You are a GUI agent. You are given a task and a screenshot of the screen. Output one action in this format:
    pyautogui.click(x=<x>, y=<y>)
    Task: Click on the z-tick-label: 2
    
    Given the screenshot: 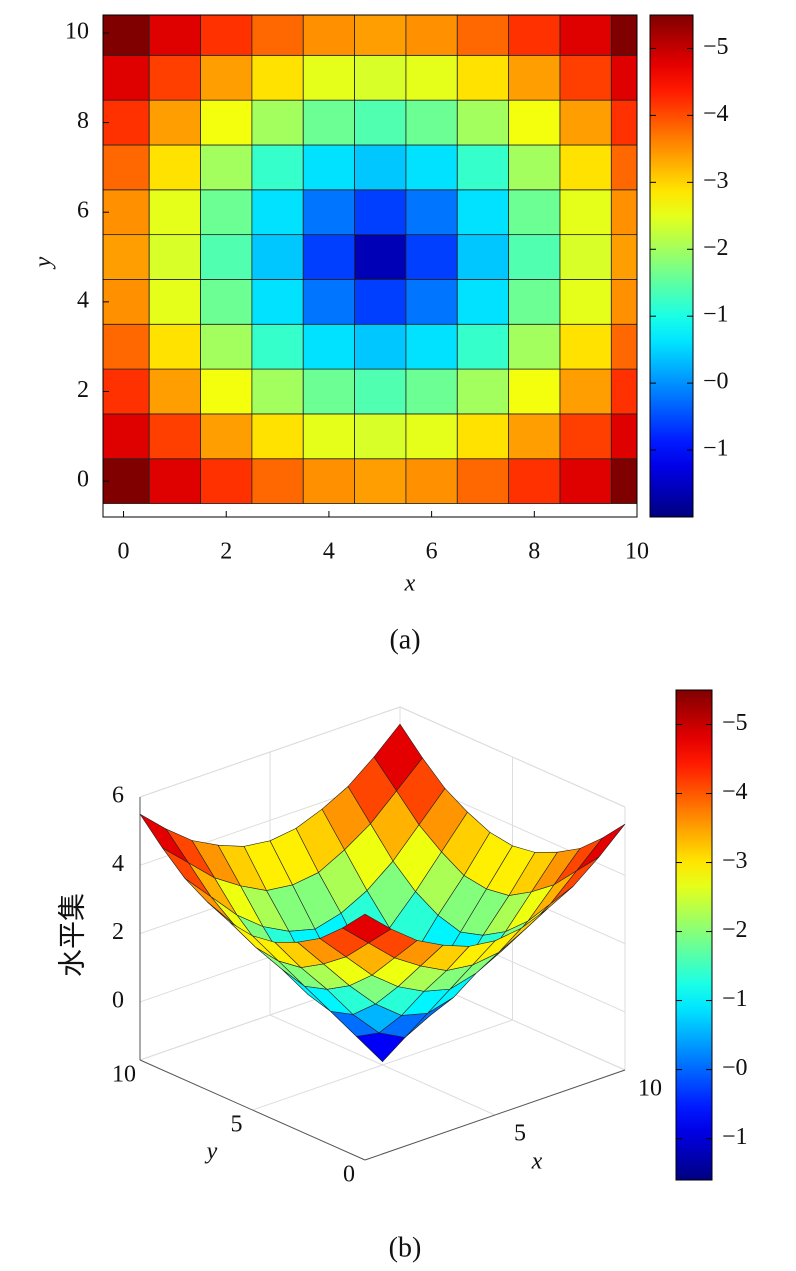 What is the action you would take?
    pyautogui.click(x=118, y=932)
    